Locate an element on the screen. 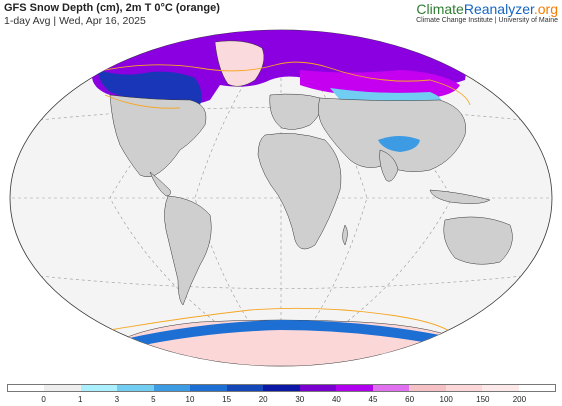  map-subtitle: 1-day Avg | Wed, Apr 16, 2025 is located at coordinates (75, 21).